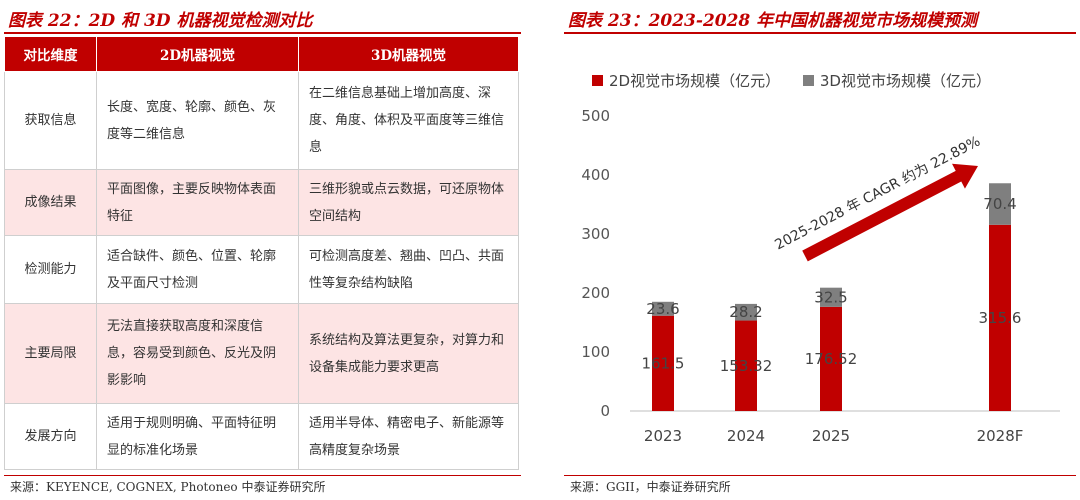 The height and width of the screenshot is (500, 1080). What do you see at coordinates (650, 487) in the screenshot?
I see `chart-source-note: 来源：GGII，中泰证券研究所` at bounding box center [650, 487].